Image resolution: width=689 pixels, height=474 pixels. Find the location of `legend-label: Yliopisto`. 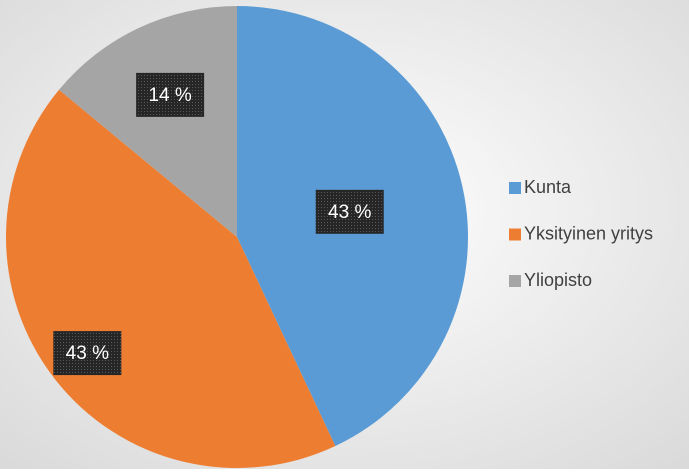

legend-label: Yliopisto is located at coordinates (558, 280).